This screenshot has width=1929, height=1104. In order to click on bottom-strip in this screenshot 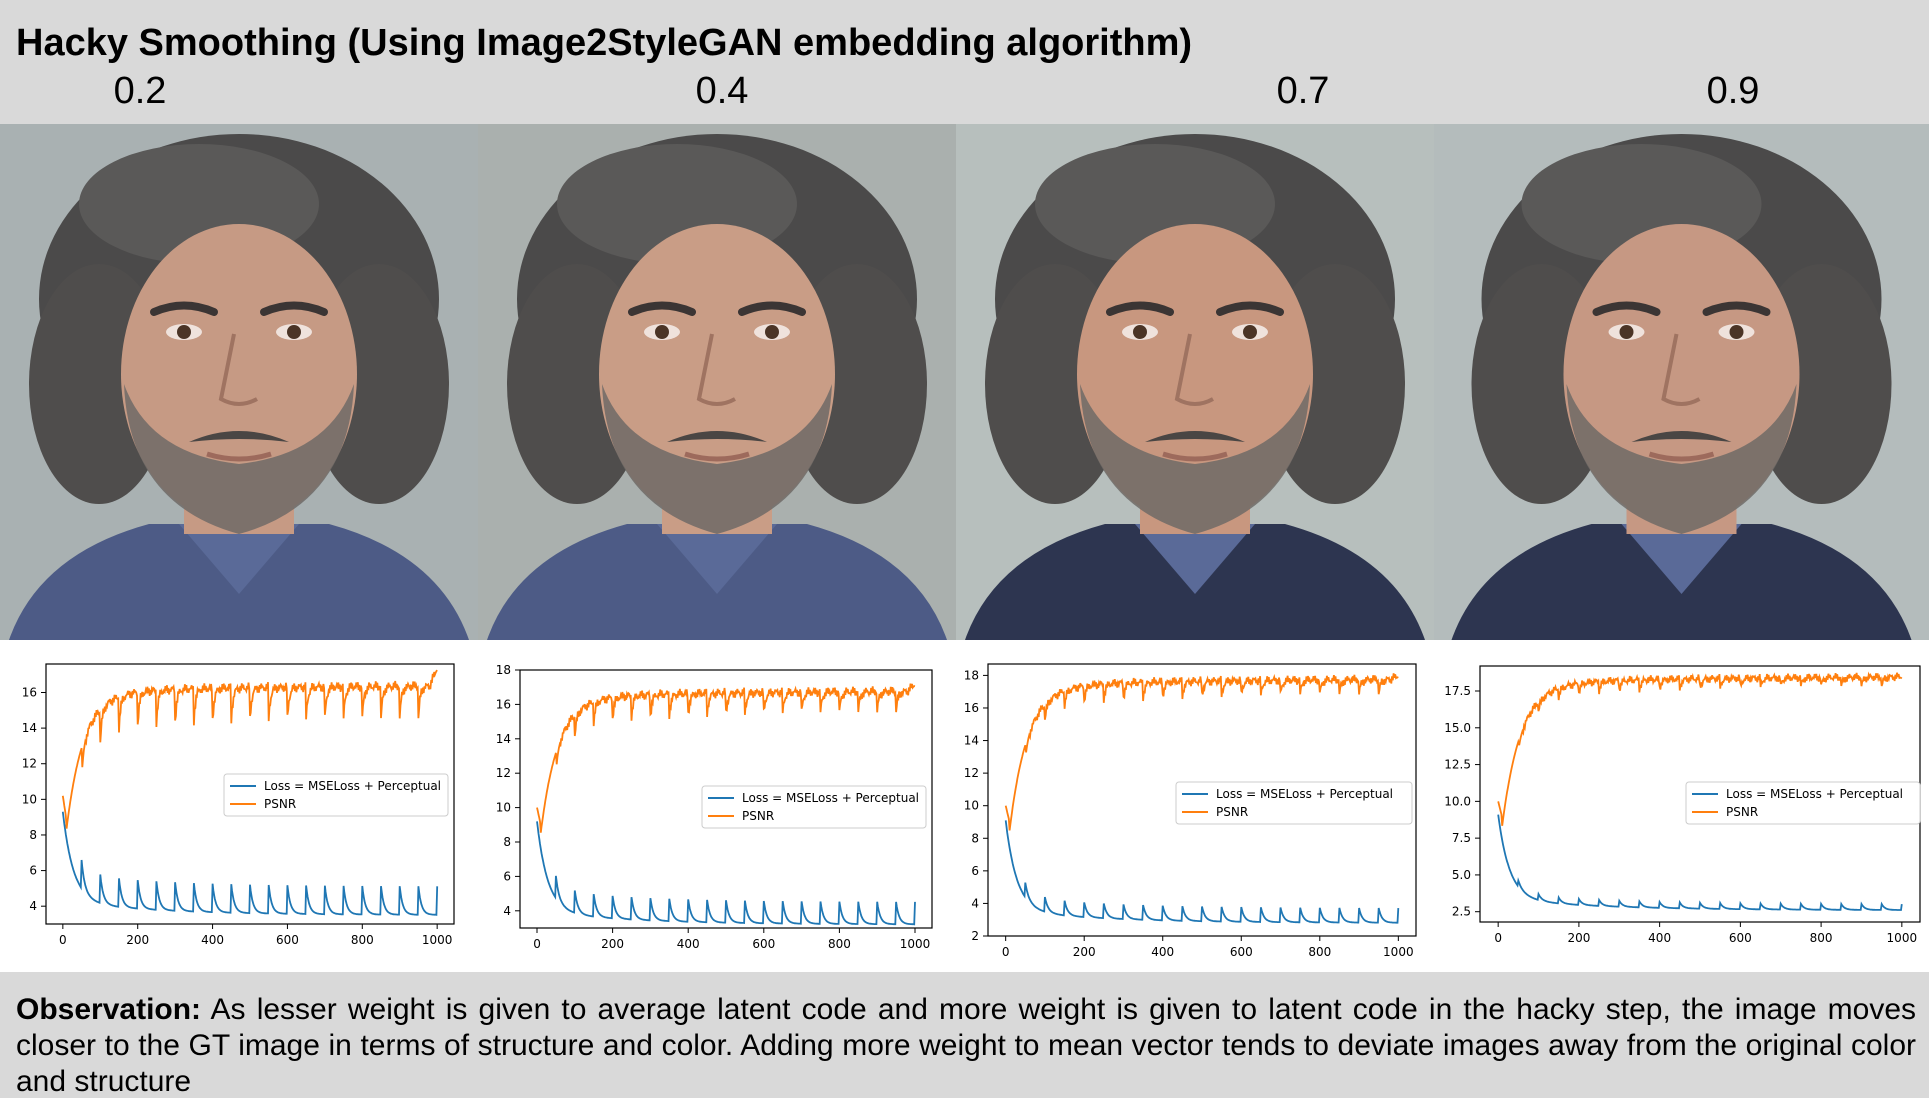, I will do `click(964, 1101)`.